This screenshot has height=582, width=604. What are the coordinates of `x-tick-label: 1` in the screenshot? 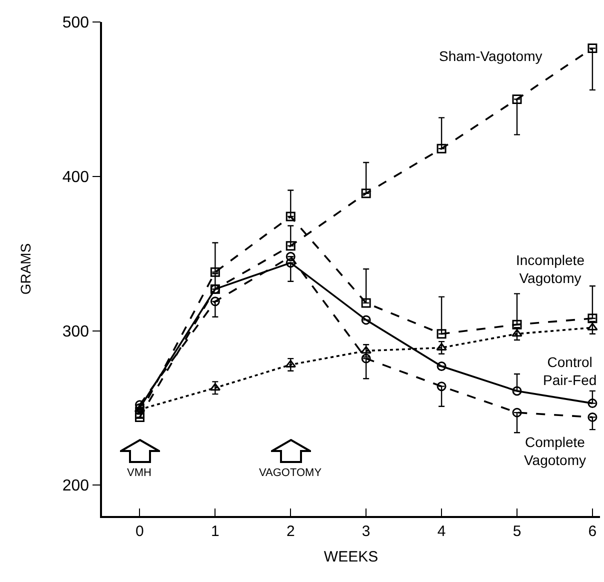 It's located at (215, 531).